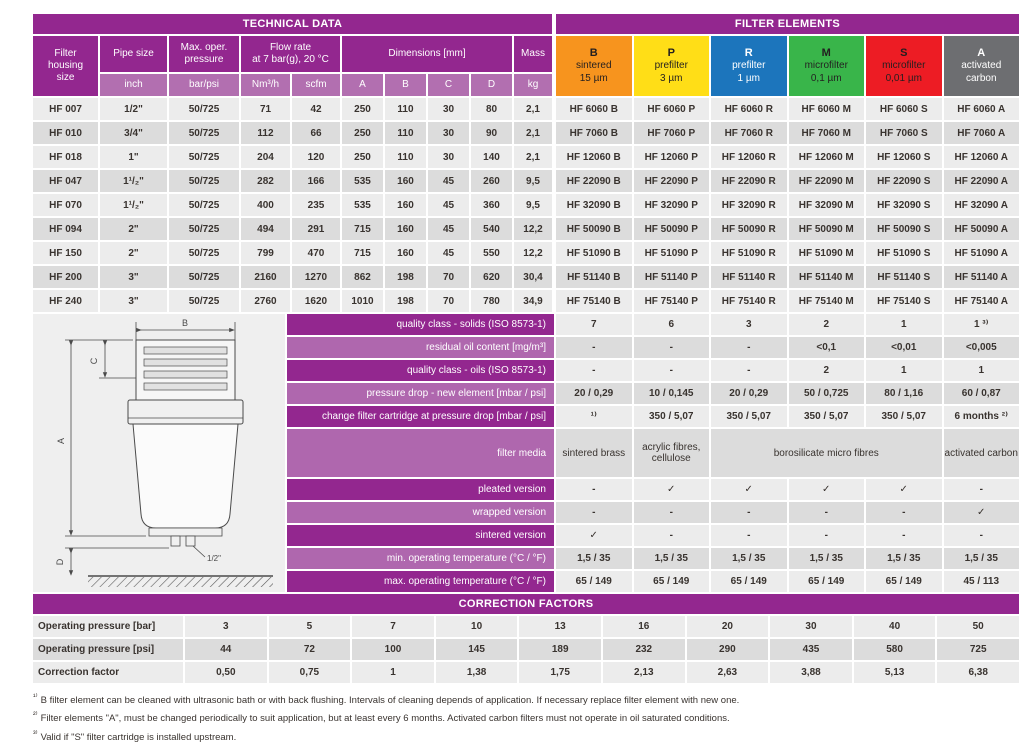 This screenshot has width=1027, height=745. I want to click on correction-value: 290, so click(727, 649).